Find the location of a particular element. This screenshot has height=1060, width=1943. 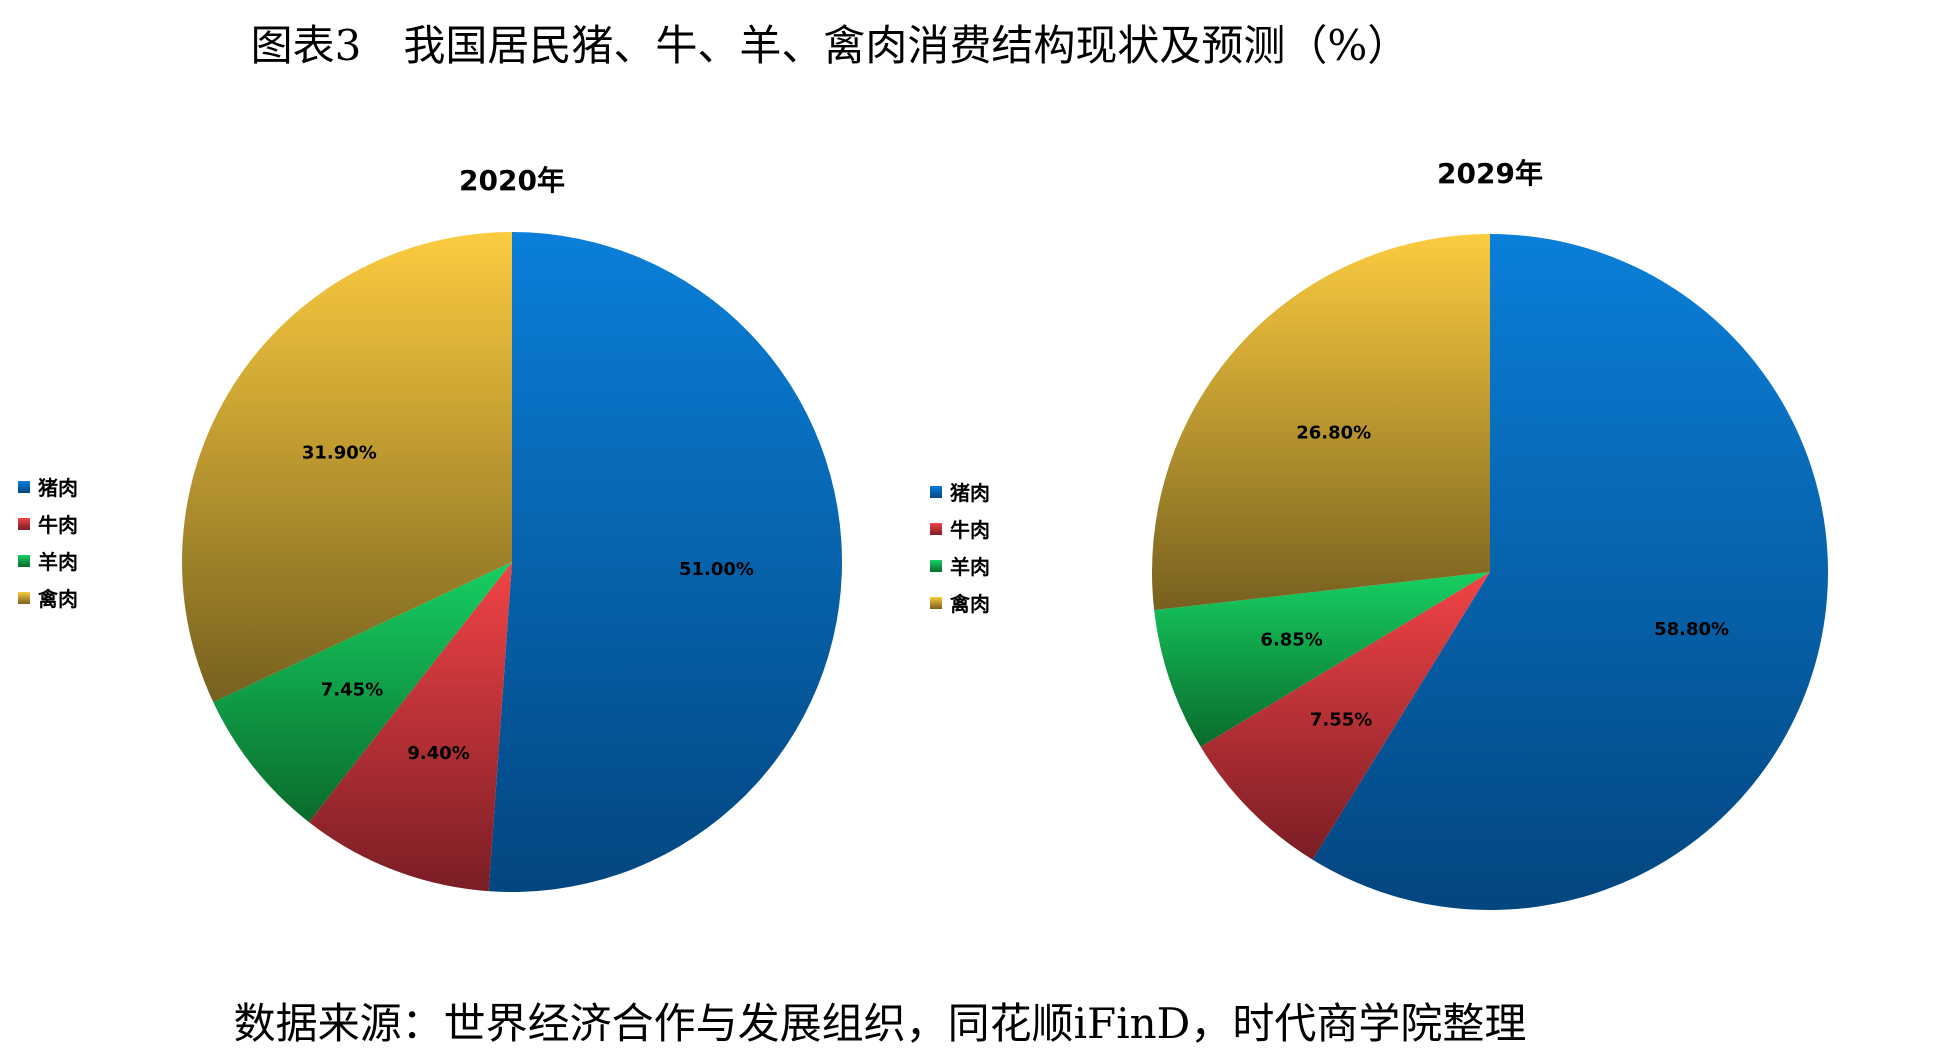

pie-slice-pork is located at coordinates (665, 562).